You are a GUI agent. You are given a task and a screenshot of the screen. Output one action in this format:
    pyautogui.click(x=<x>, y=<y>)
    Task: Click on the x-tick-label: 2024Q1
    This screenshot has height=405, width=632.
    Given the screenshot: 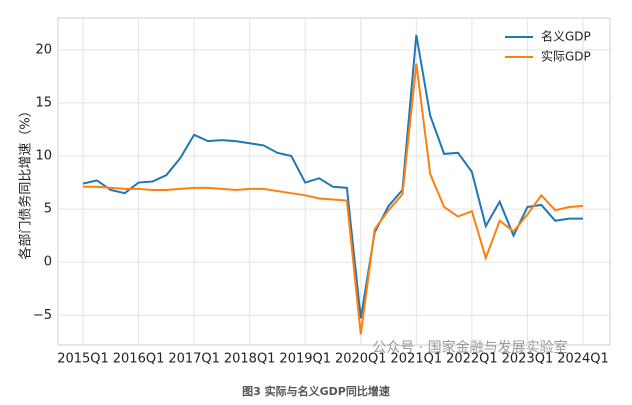 What is the action you would take?
    pyautogui.click(x=583, y=359)
    